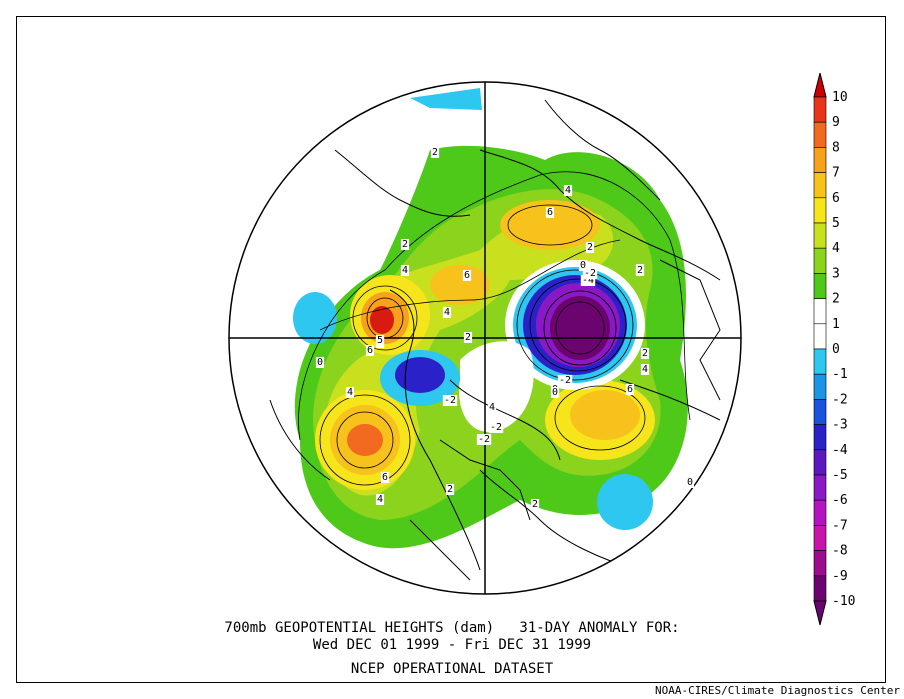  What do you see at coordinates (840, 576) in the screenshot?
I see `colorbar-tick-label: -9` at bounding box center [840, 576].